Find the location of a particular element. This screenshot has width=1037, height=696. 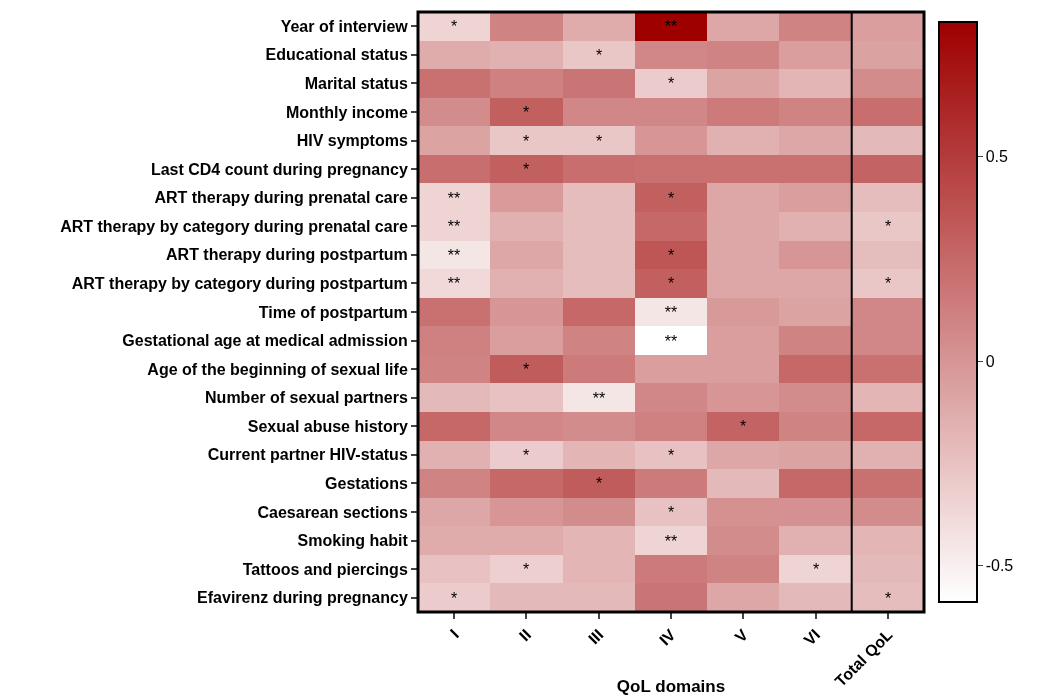

y-tick-label: Smoking habit is located at coordinates (353, 541).